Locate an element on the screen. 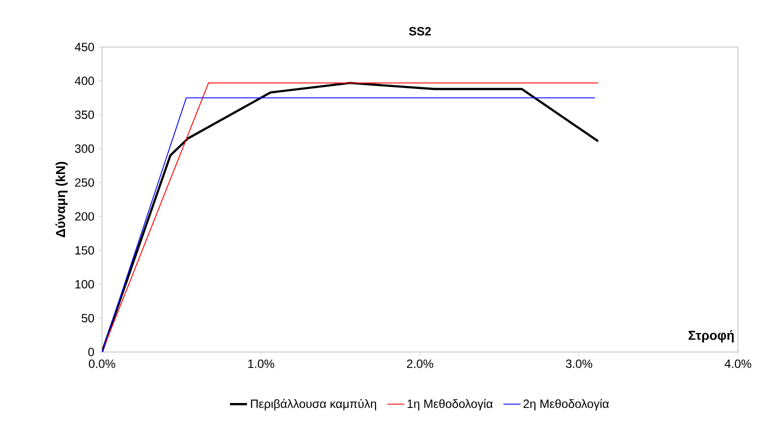 Image resolution: width=768 pixels, height=447 pixels. x-tick-label: 3.0% is located at coordinates (579, 364).